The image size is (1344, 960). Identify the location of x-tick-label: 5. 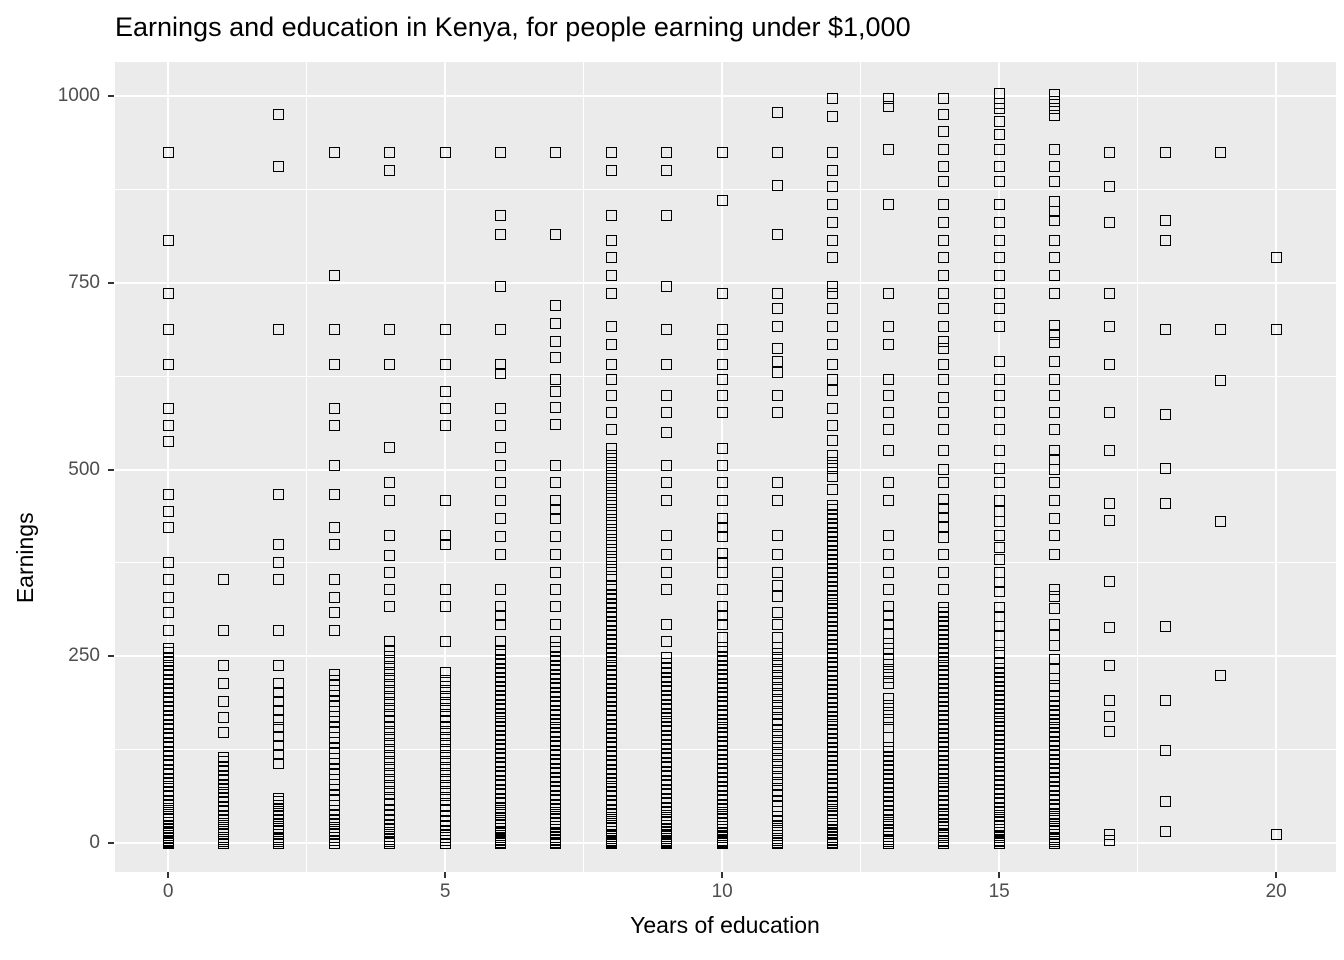
(445, 891).